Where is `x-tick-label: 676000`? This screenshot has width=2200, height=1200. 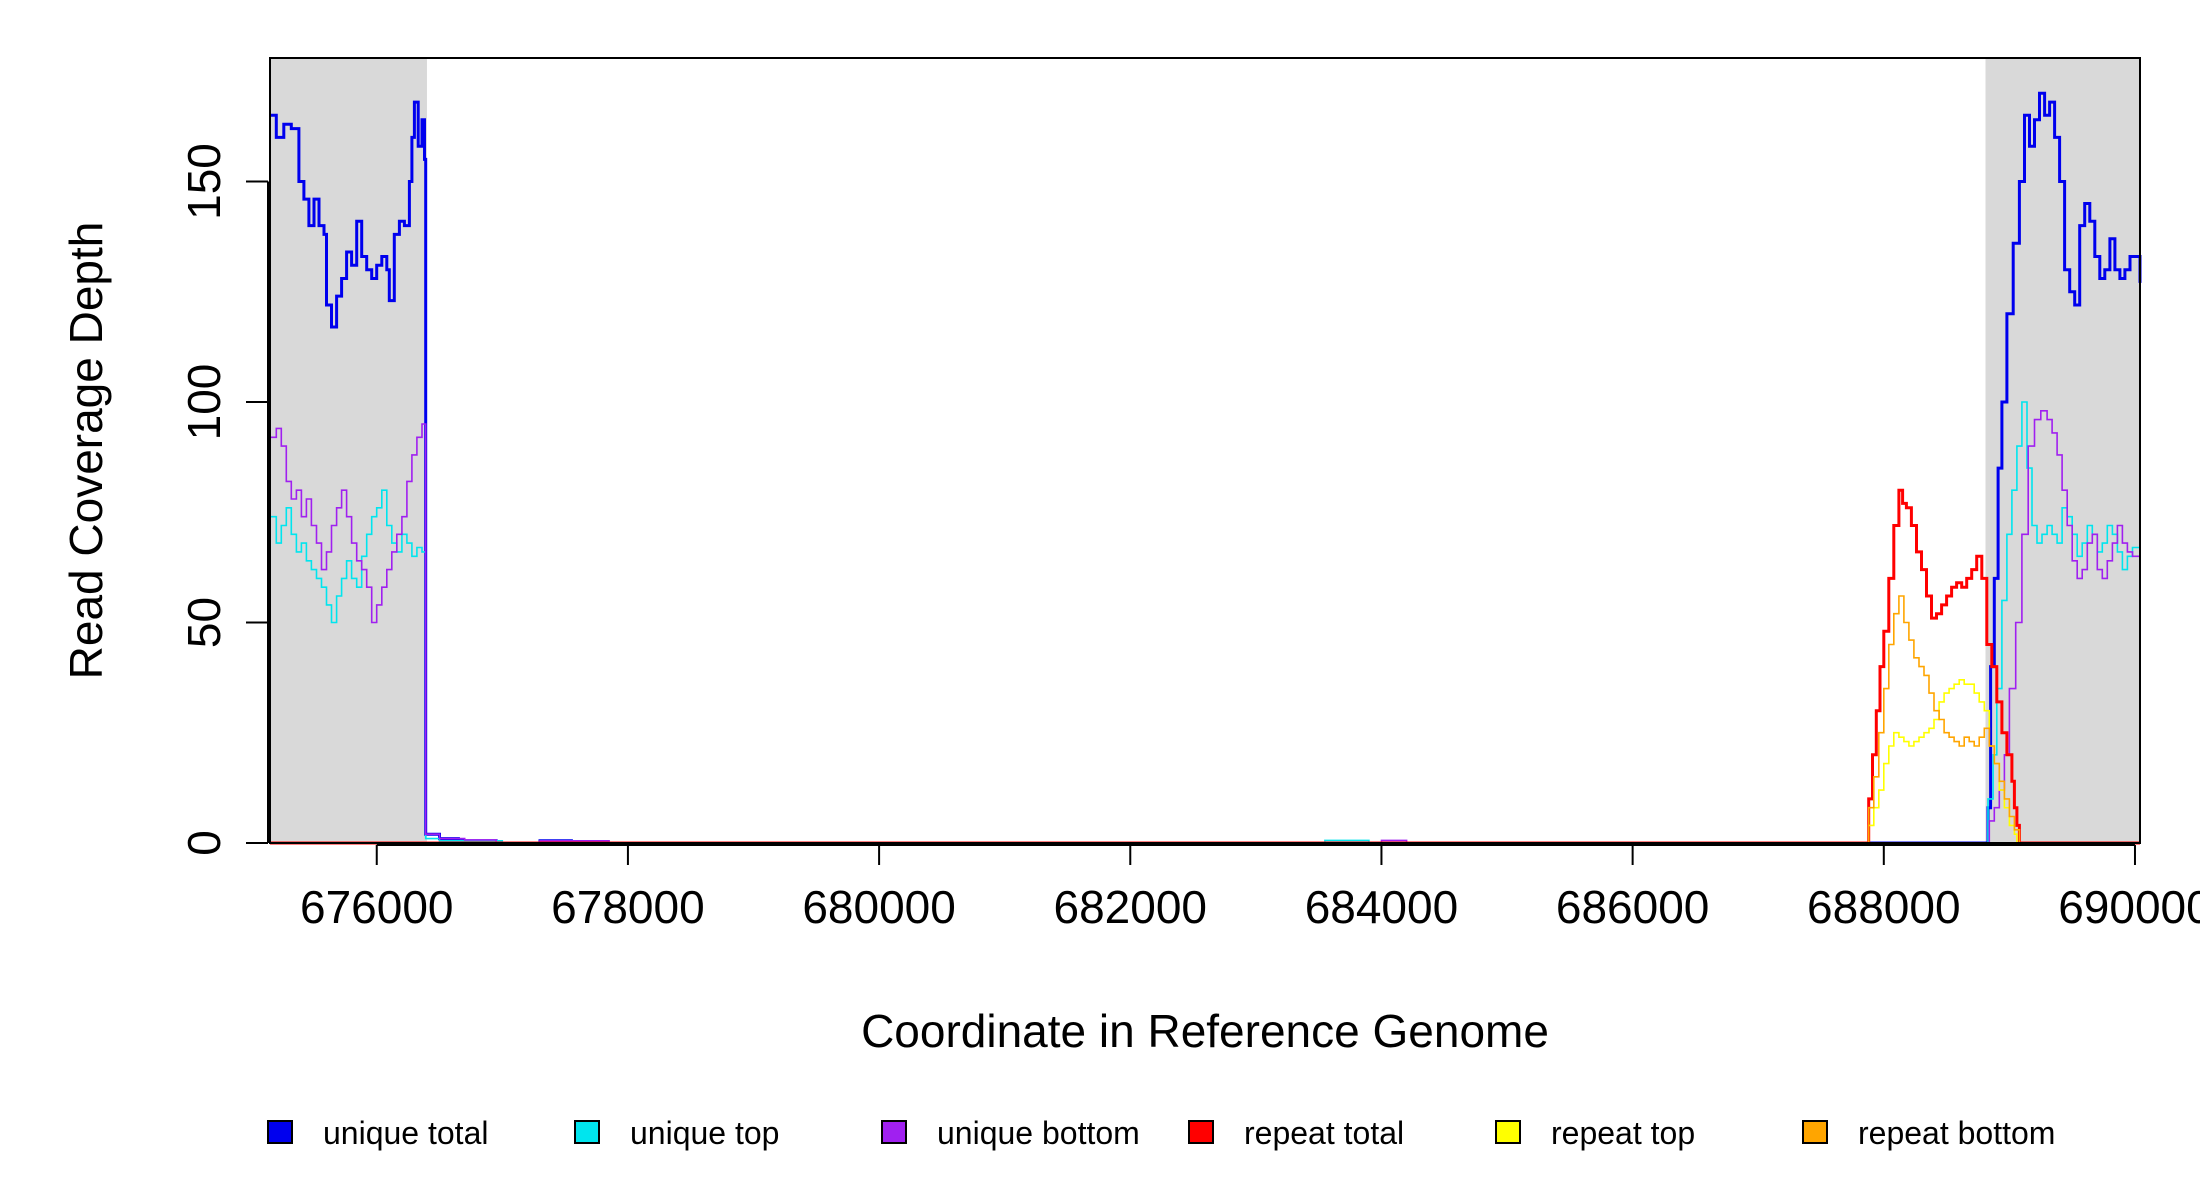 x-tick-label: 676000 is located at coordinates (377, 907).